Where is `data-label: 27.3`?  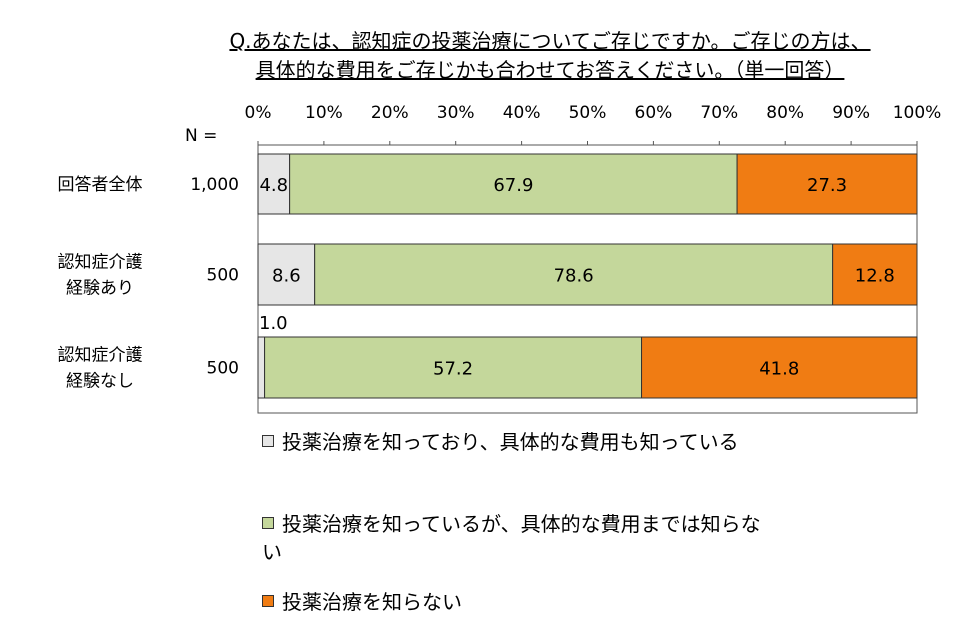
data-label: 27.3 is located at coordinates (827, 185).